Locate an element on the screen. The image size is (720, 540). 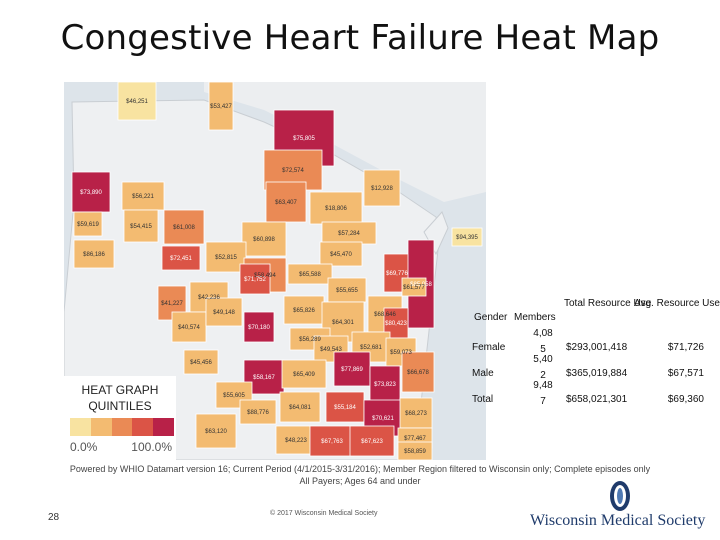
county-value-label: $86,186 is located at coordinates (94, 255).